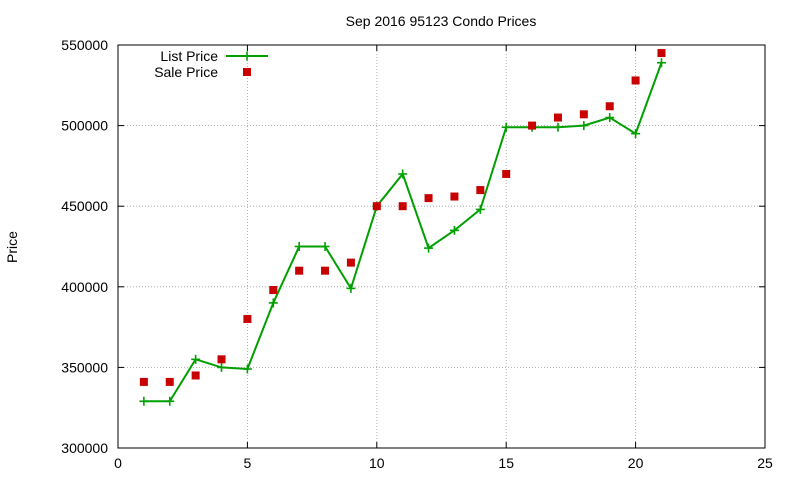 The width and height of the screenshot is (800, 480). Describe the element at coordinates (189, 56) in the screenshot. I see `legend-label-list-price: List Price` at that location.